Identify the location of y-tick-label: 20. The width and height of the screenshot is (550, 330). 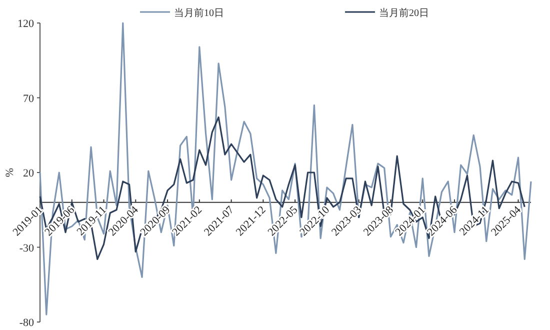
(28, 174).